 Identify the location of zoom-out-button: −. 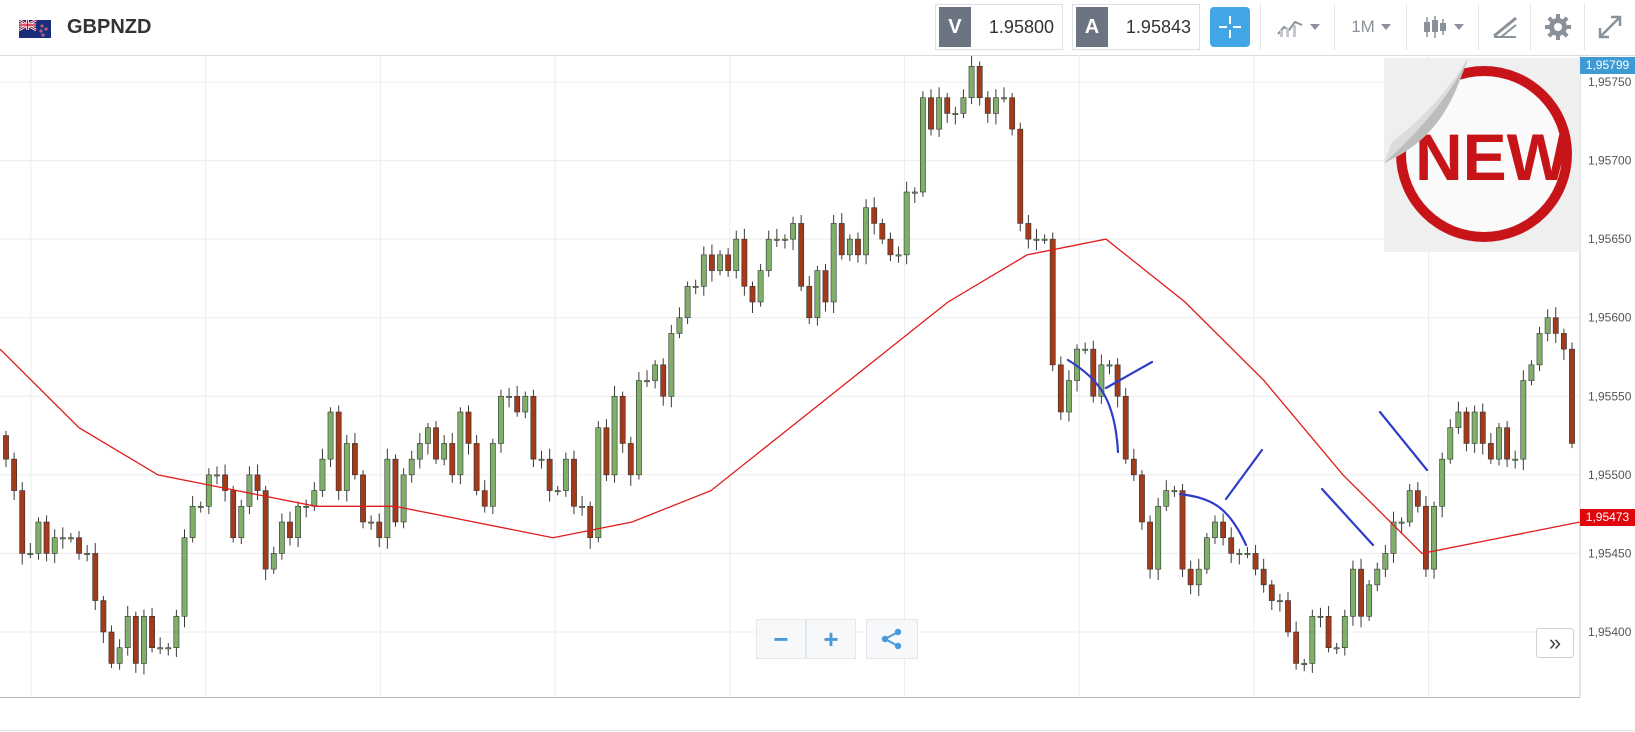
(781, 639).